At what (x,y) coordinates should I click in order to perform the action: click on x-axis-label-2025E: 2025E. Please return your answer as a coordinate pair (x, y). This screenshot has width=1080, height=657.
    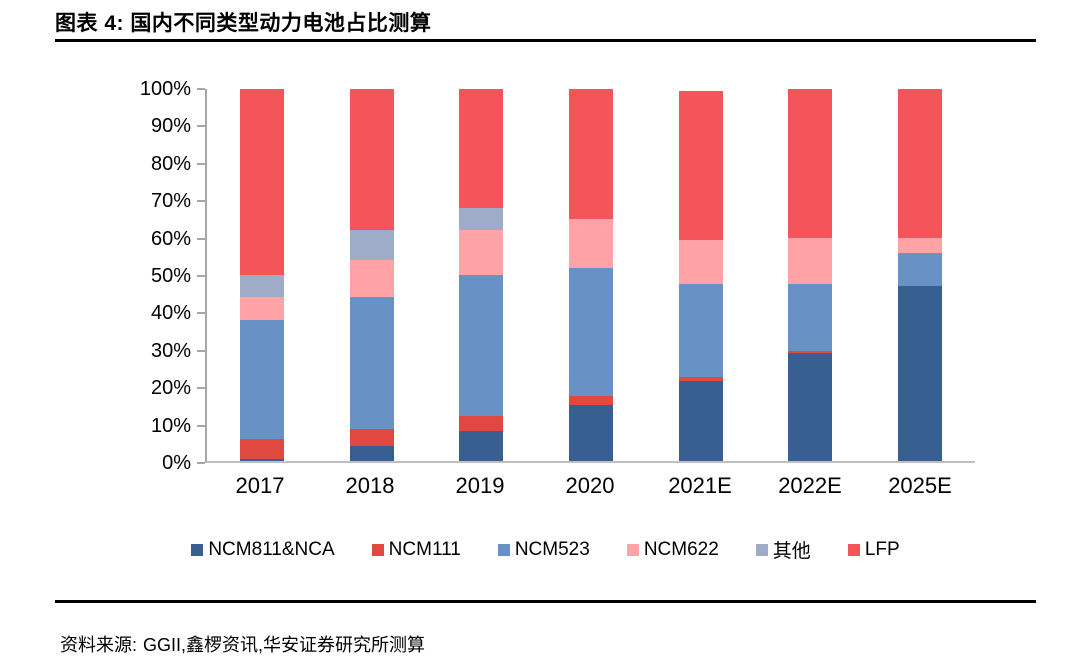
    Looking at the image, I should click on (920, 485).